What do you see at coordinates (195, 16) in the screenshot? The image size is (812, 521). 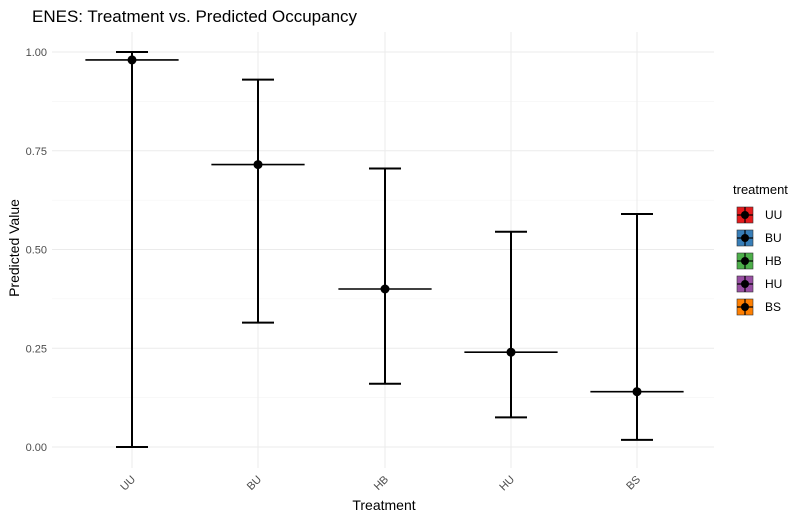 I see `chart-title: ENES: Treatment vs. Predicted Occupancy` at bounding box center [195, 16].